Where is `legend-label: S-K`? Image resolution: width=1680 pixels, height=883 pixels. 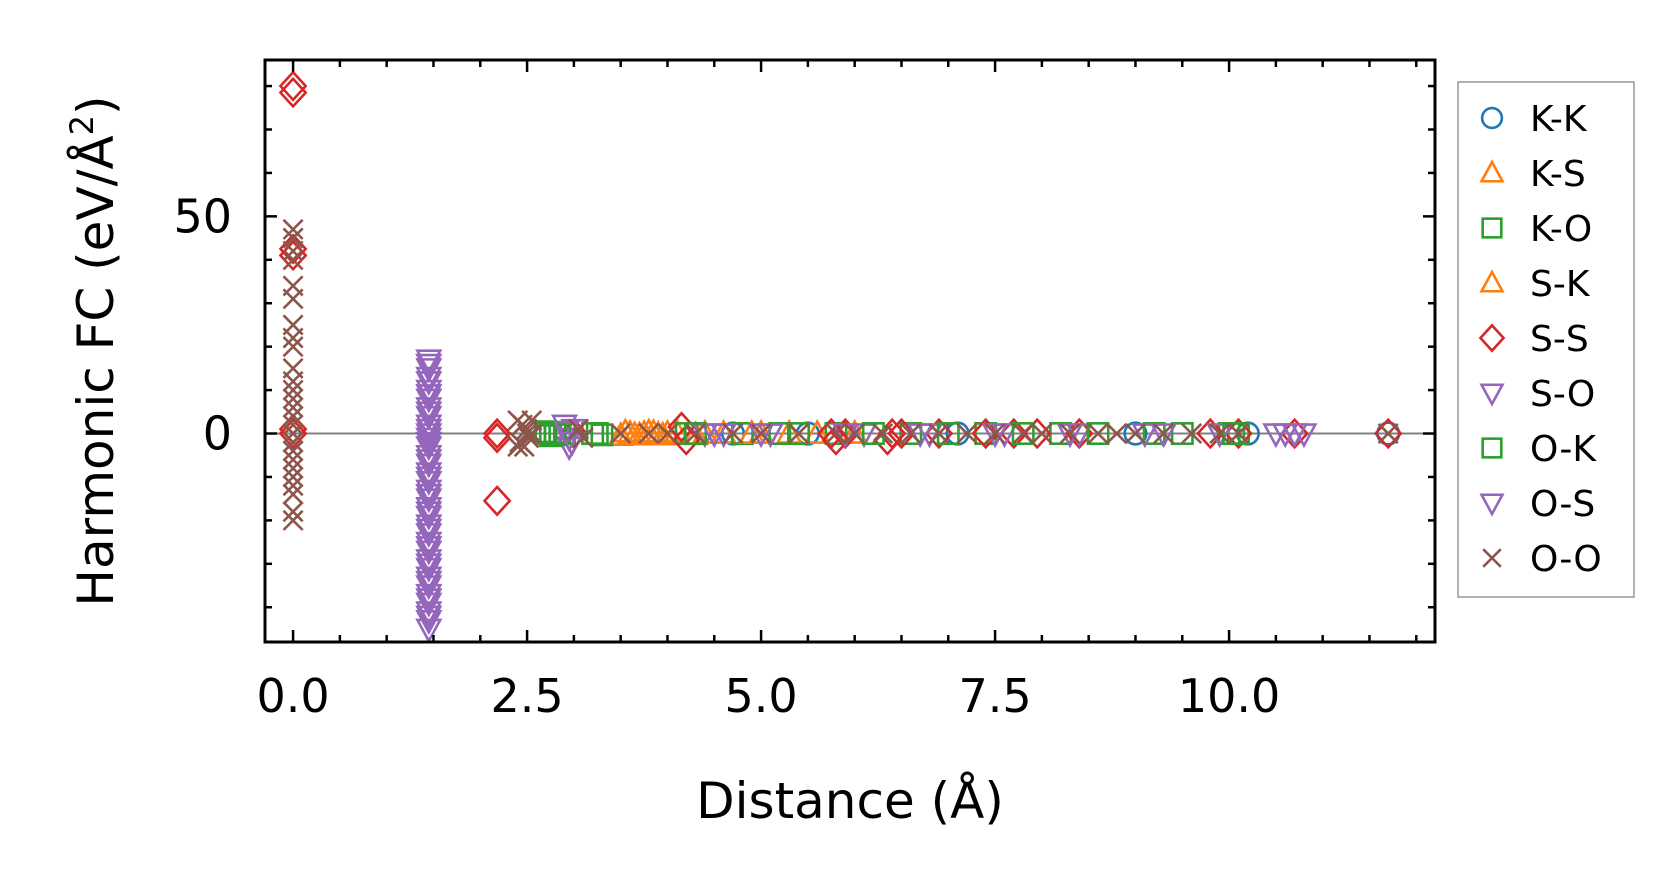
legend-label: S-K is located at coordinates (1560, 284).